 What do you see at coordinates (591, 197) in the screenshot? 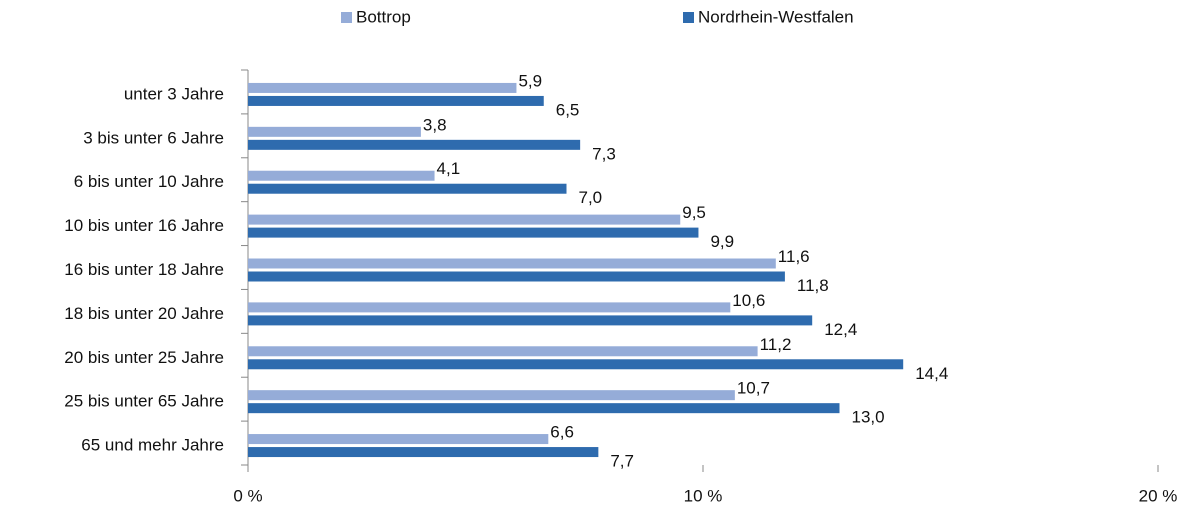
I see `data-label: 7,0` at bounding box center [591, 197].